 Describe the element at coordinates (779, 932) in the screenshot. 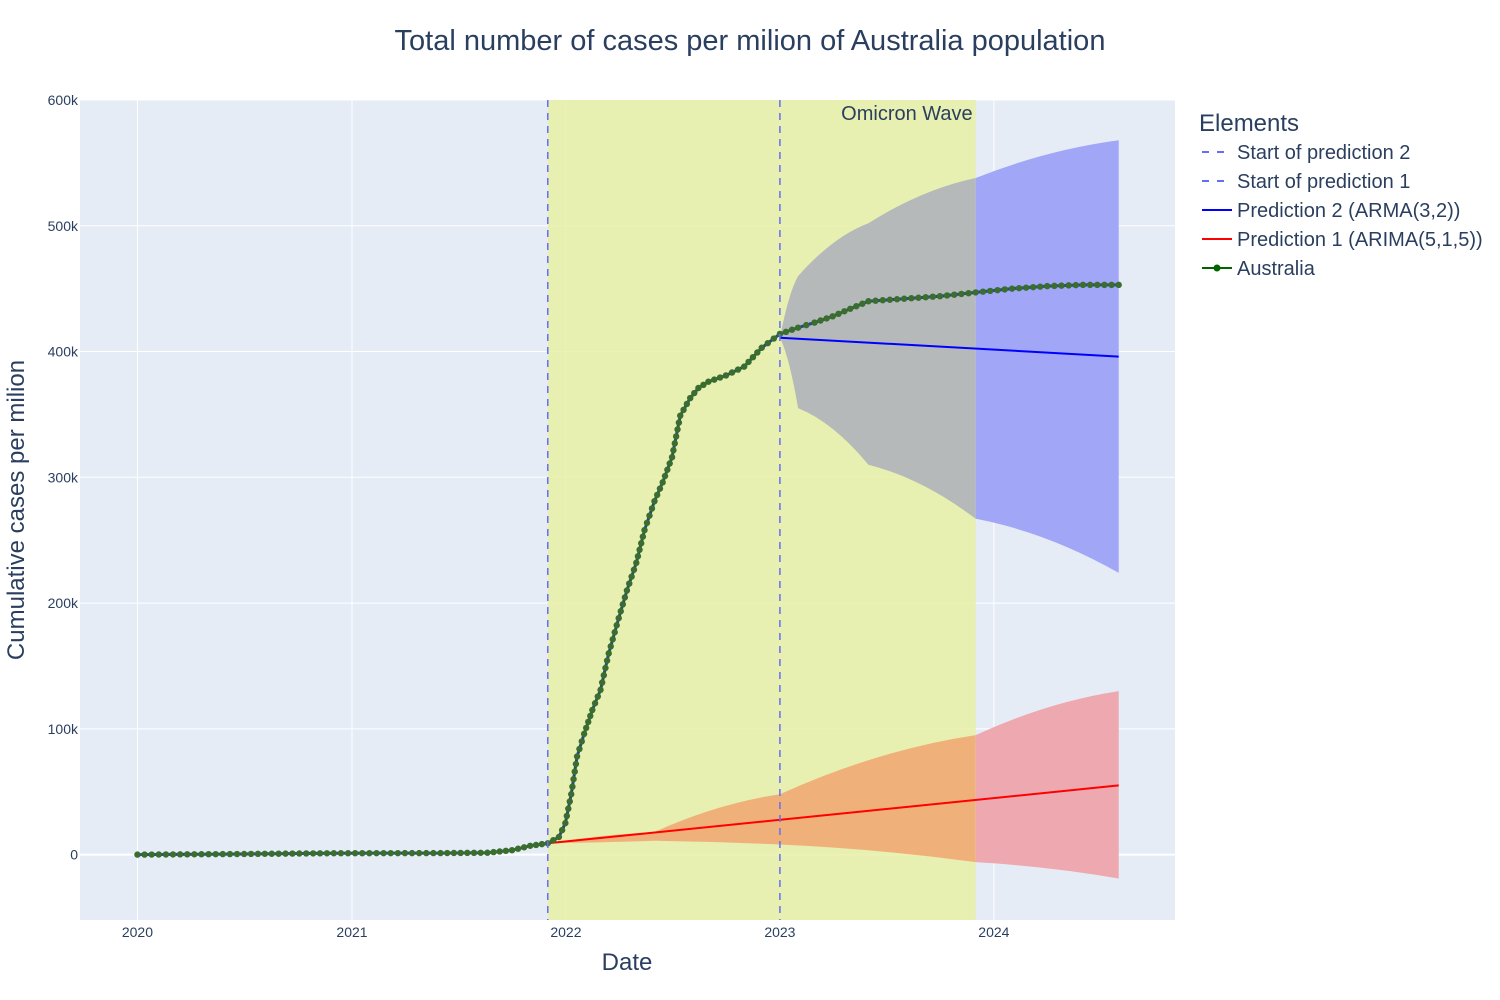

I see `x-tick-label: 2023` at that location.